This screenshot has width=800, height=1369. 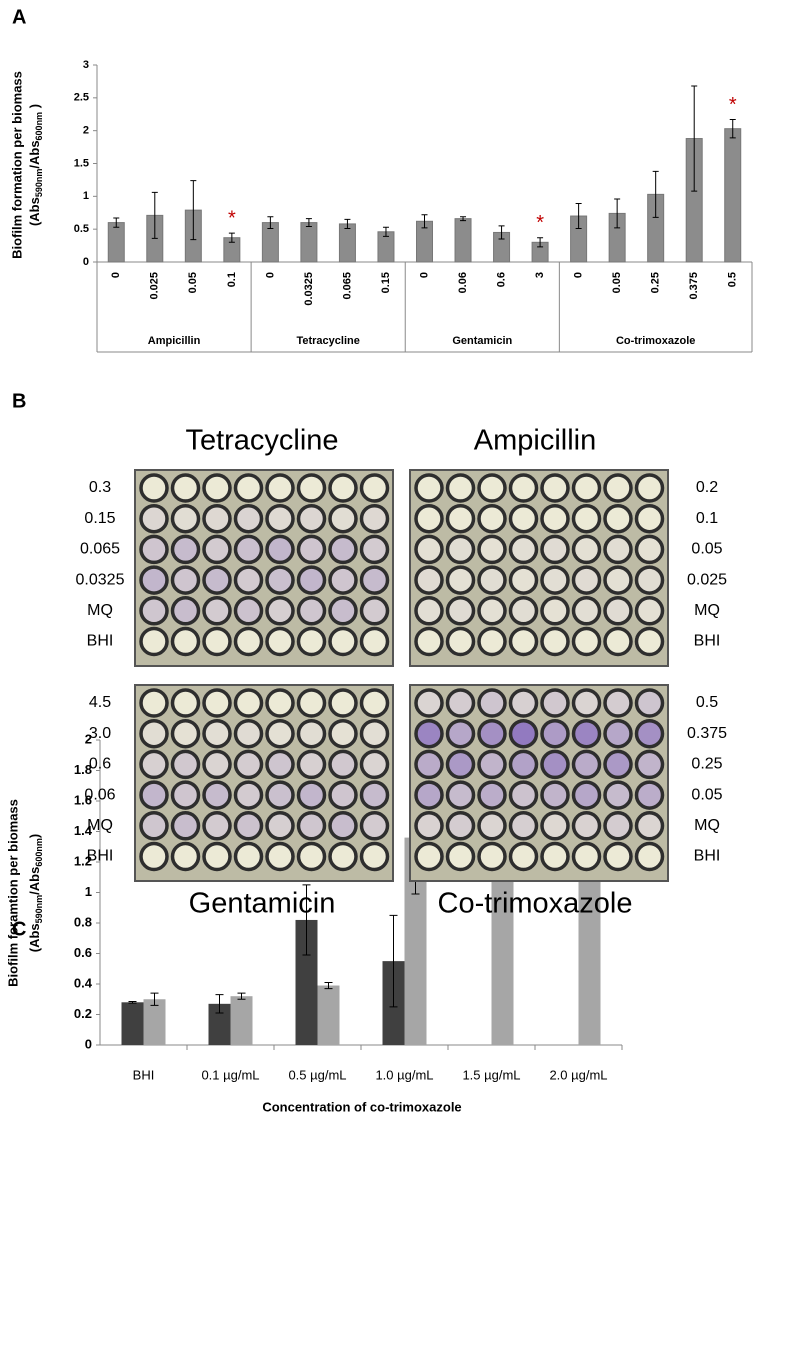 I want to click on x-tick-label: 0.025, so click(x=155, y=286).